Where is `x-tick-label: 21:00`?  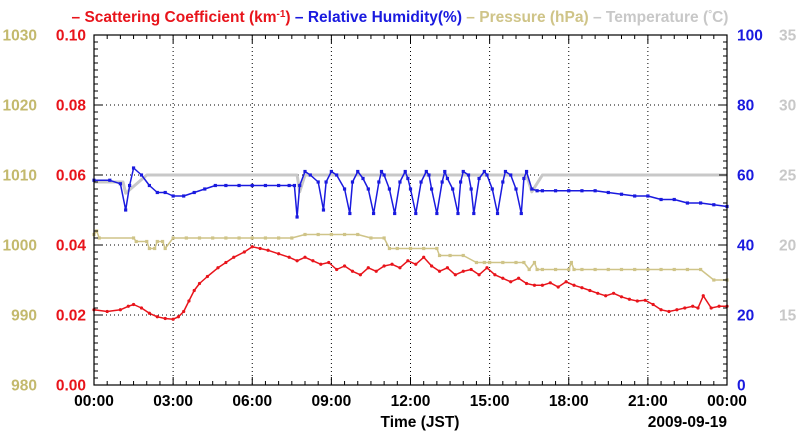 x-tick-label: 21:00 is located at coordinates (648, 401).